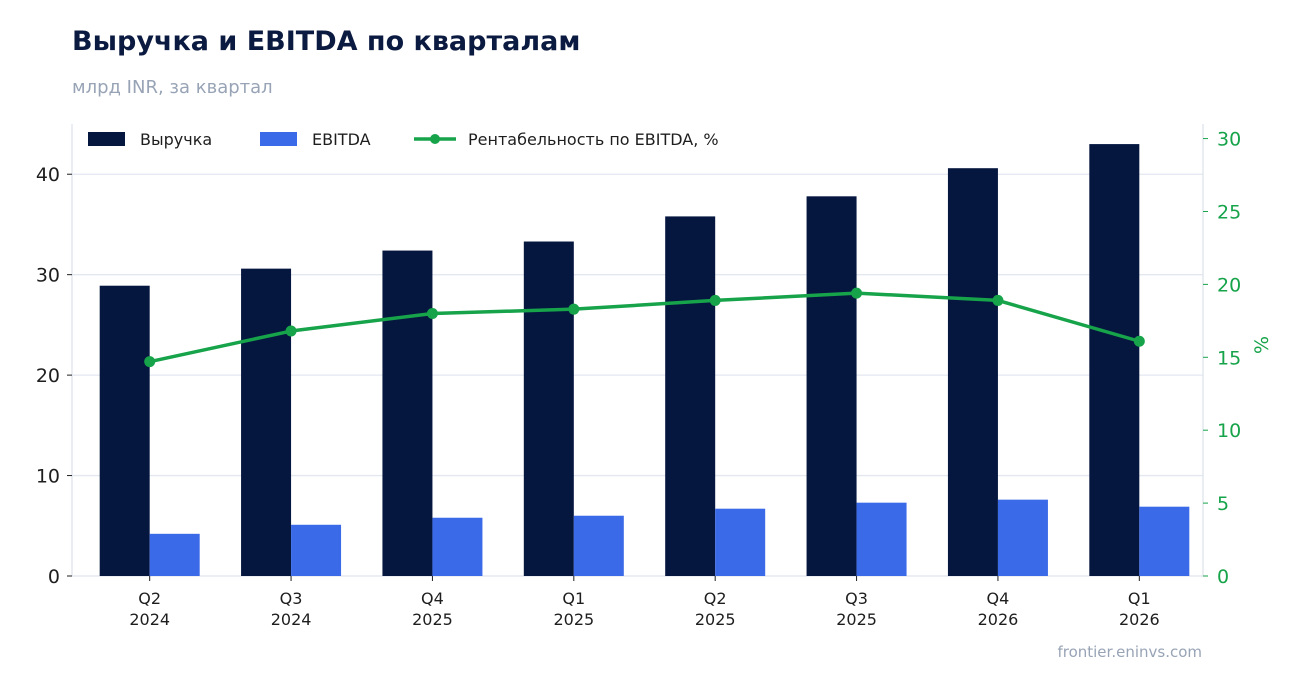  Describe the element at coordinates (176, 139) in the screenshot. I see `legend-label-revenue: Выручка` at that location.